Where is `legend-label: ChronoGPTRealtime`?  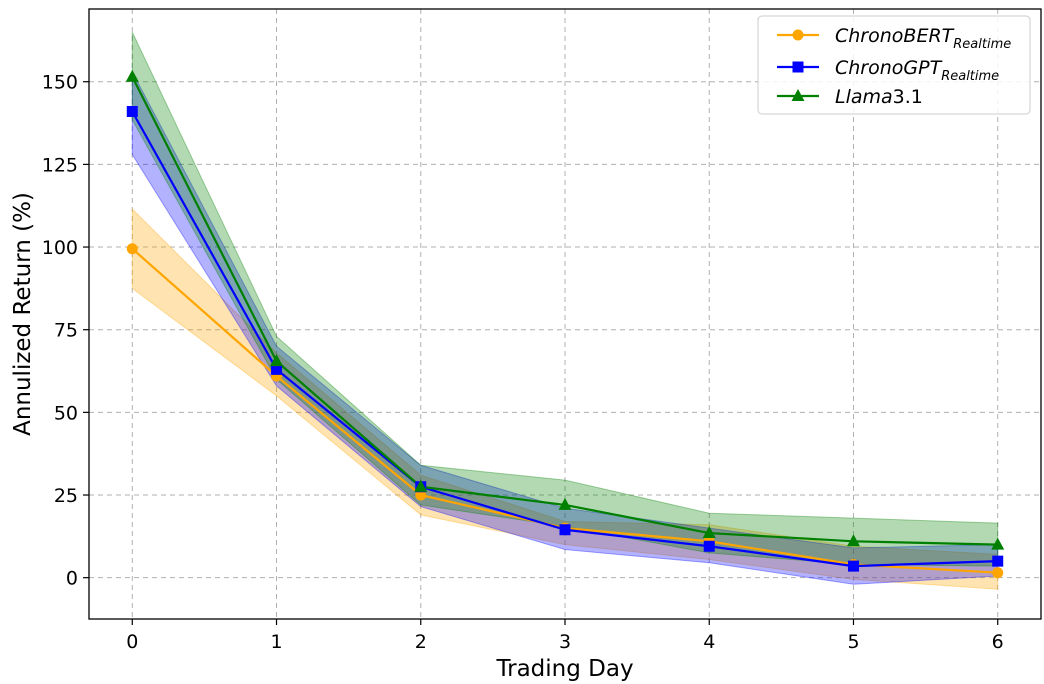 legend-label: ChronoGPTRealtime is located at coordinates (917, 70).